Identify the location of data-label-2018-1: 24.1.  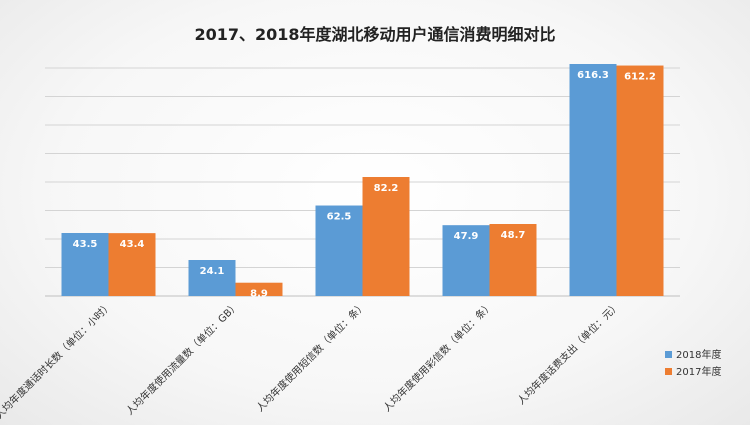
(212, 271).